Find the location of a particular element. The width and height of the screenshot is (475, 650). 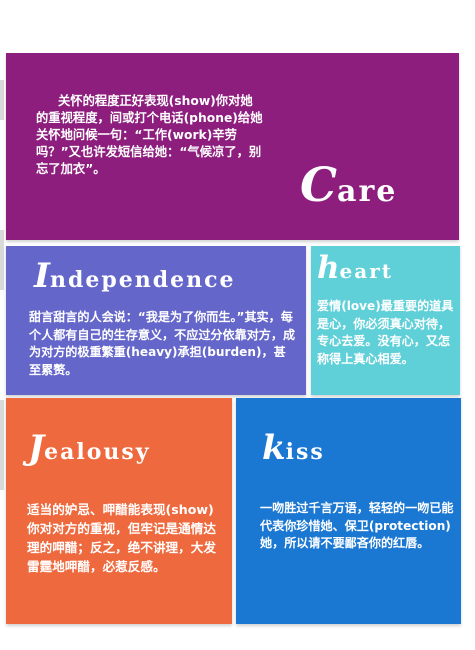

care-heading: Care is located at coordinates (348, 184).